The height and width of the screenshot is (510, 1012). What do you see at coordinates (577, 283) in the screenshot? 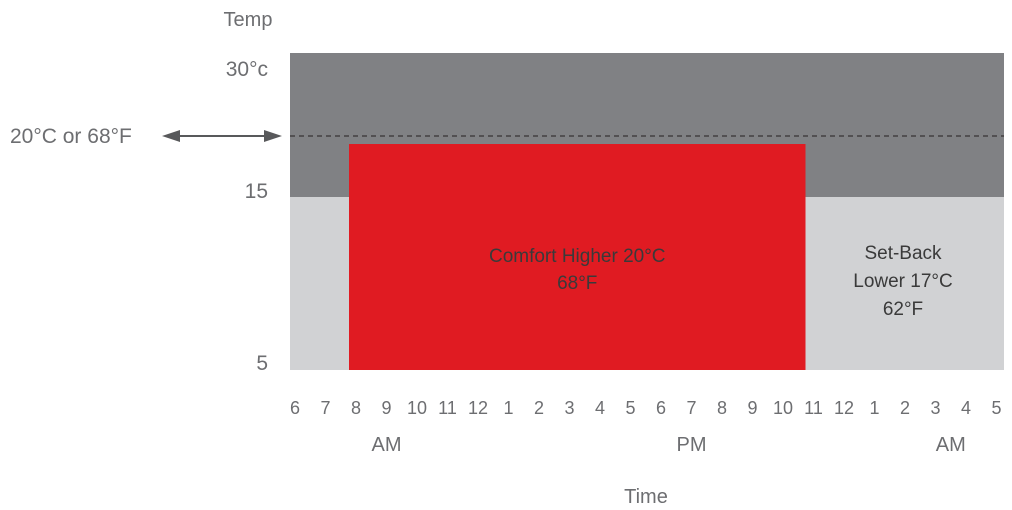
I see `comfort-label-line-2: 68°F` at bounding box center [577, 283].